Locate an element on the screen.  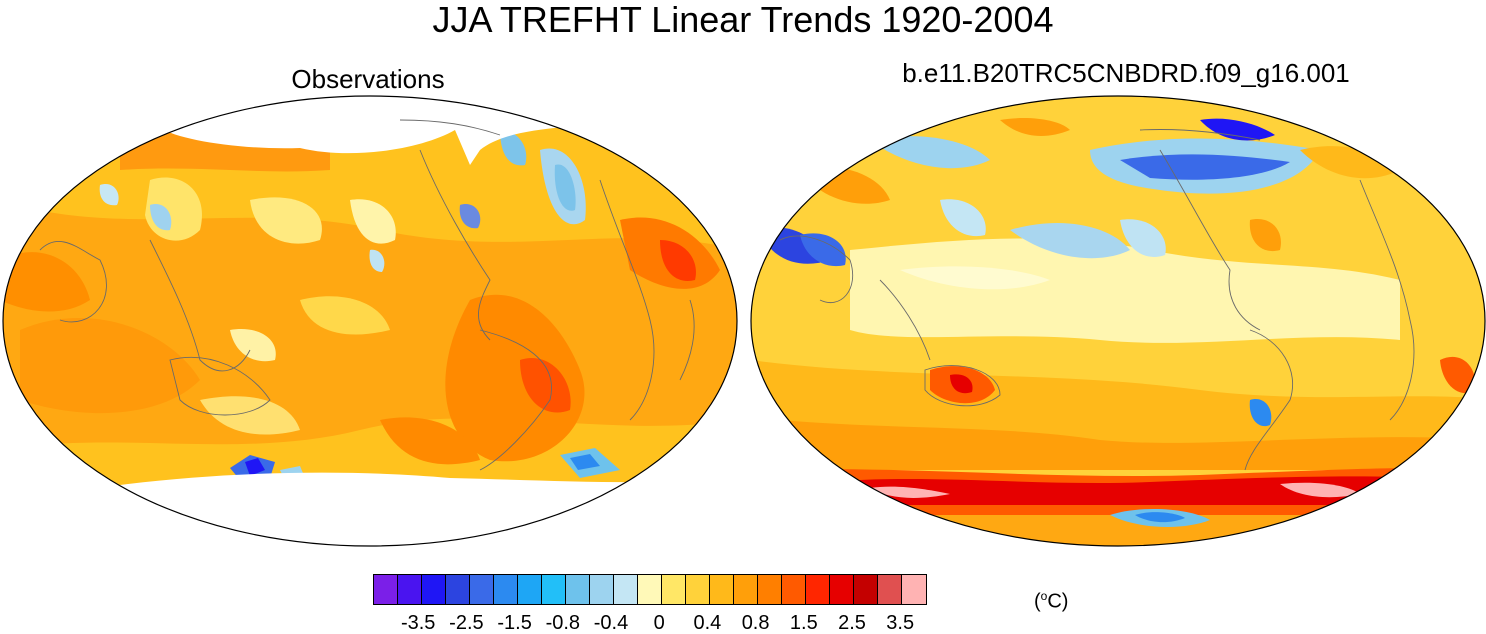
units-label: (oC) is located at coordinates (1051, 601).